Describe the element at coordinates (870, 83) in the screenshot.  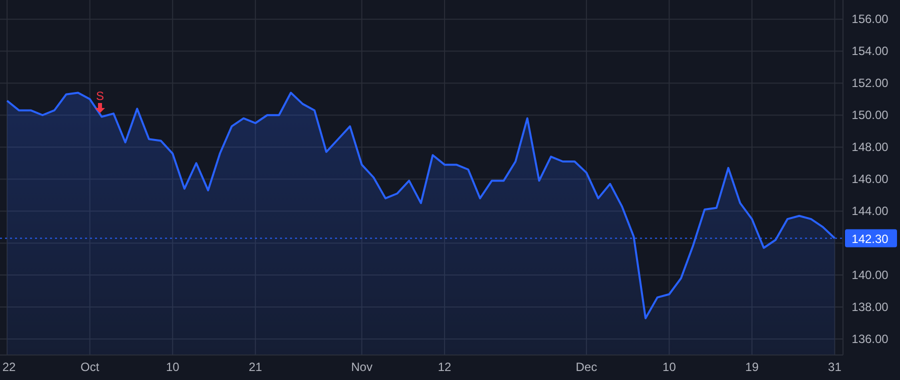
I see `y-tick-label: 152.00` at that location.